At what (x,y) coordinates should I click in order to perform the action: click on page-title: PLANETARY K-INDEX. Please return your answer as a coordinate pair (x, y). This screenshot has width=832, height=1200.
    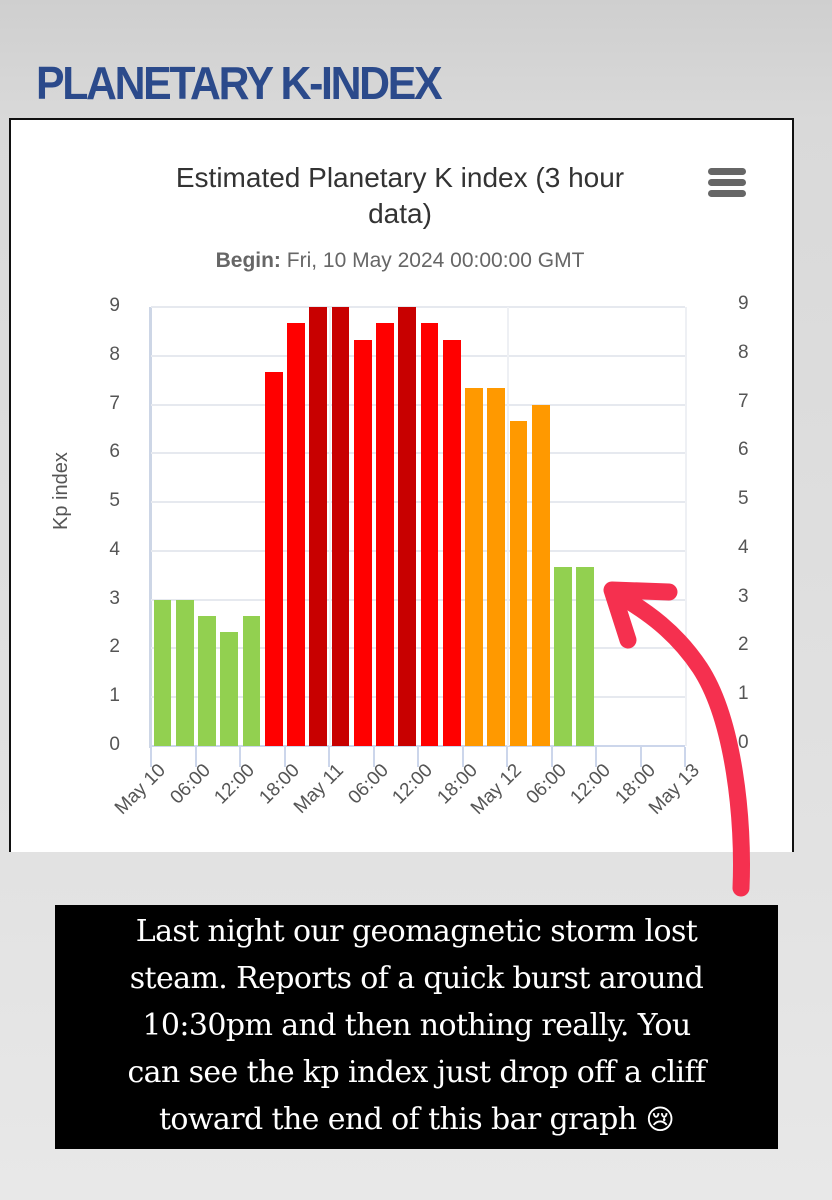
    Looking at the image, I should click on (239, 83).